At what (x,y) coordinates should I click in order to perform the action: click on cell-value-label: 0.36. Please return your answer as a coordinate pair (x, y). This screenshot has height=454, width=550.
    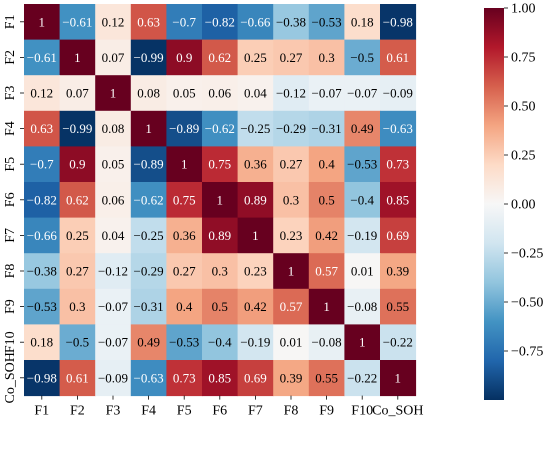
    Looking at the image, I should click on (184, 235).